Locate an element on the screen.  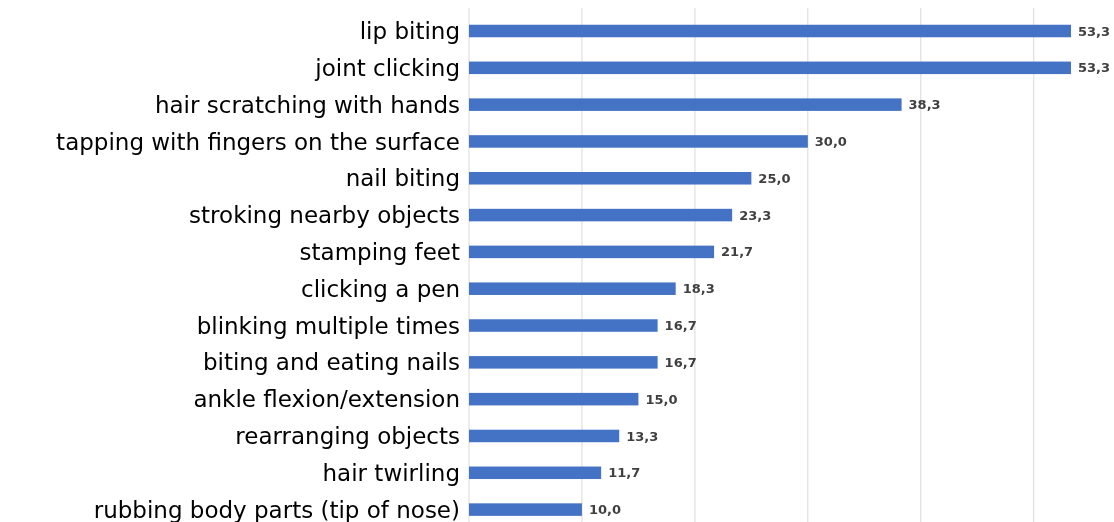
data-label: 11,7 is located at coordinates (624, 473).